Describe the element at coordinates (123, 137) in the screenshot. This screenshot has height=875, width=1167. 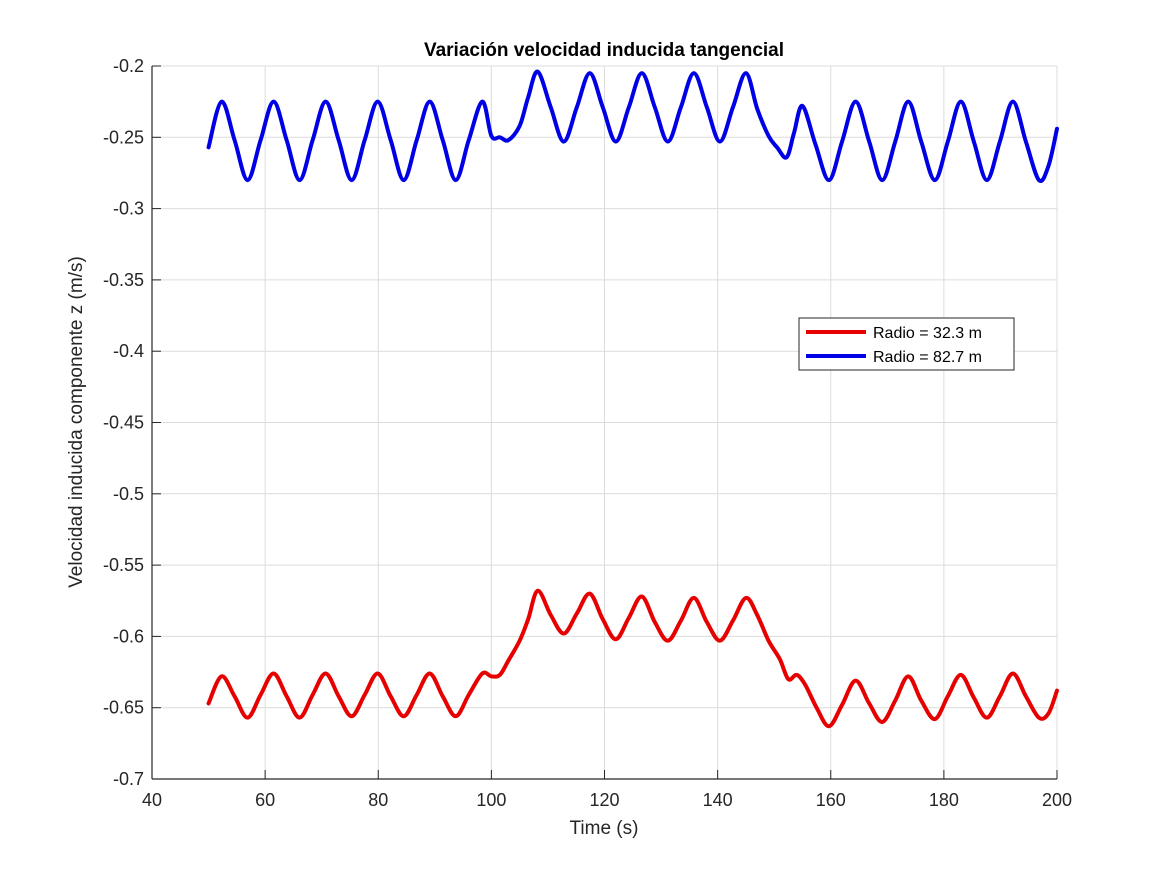
I see `y-tick-label: -0.25` at that location.